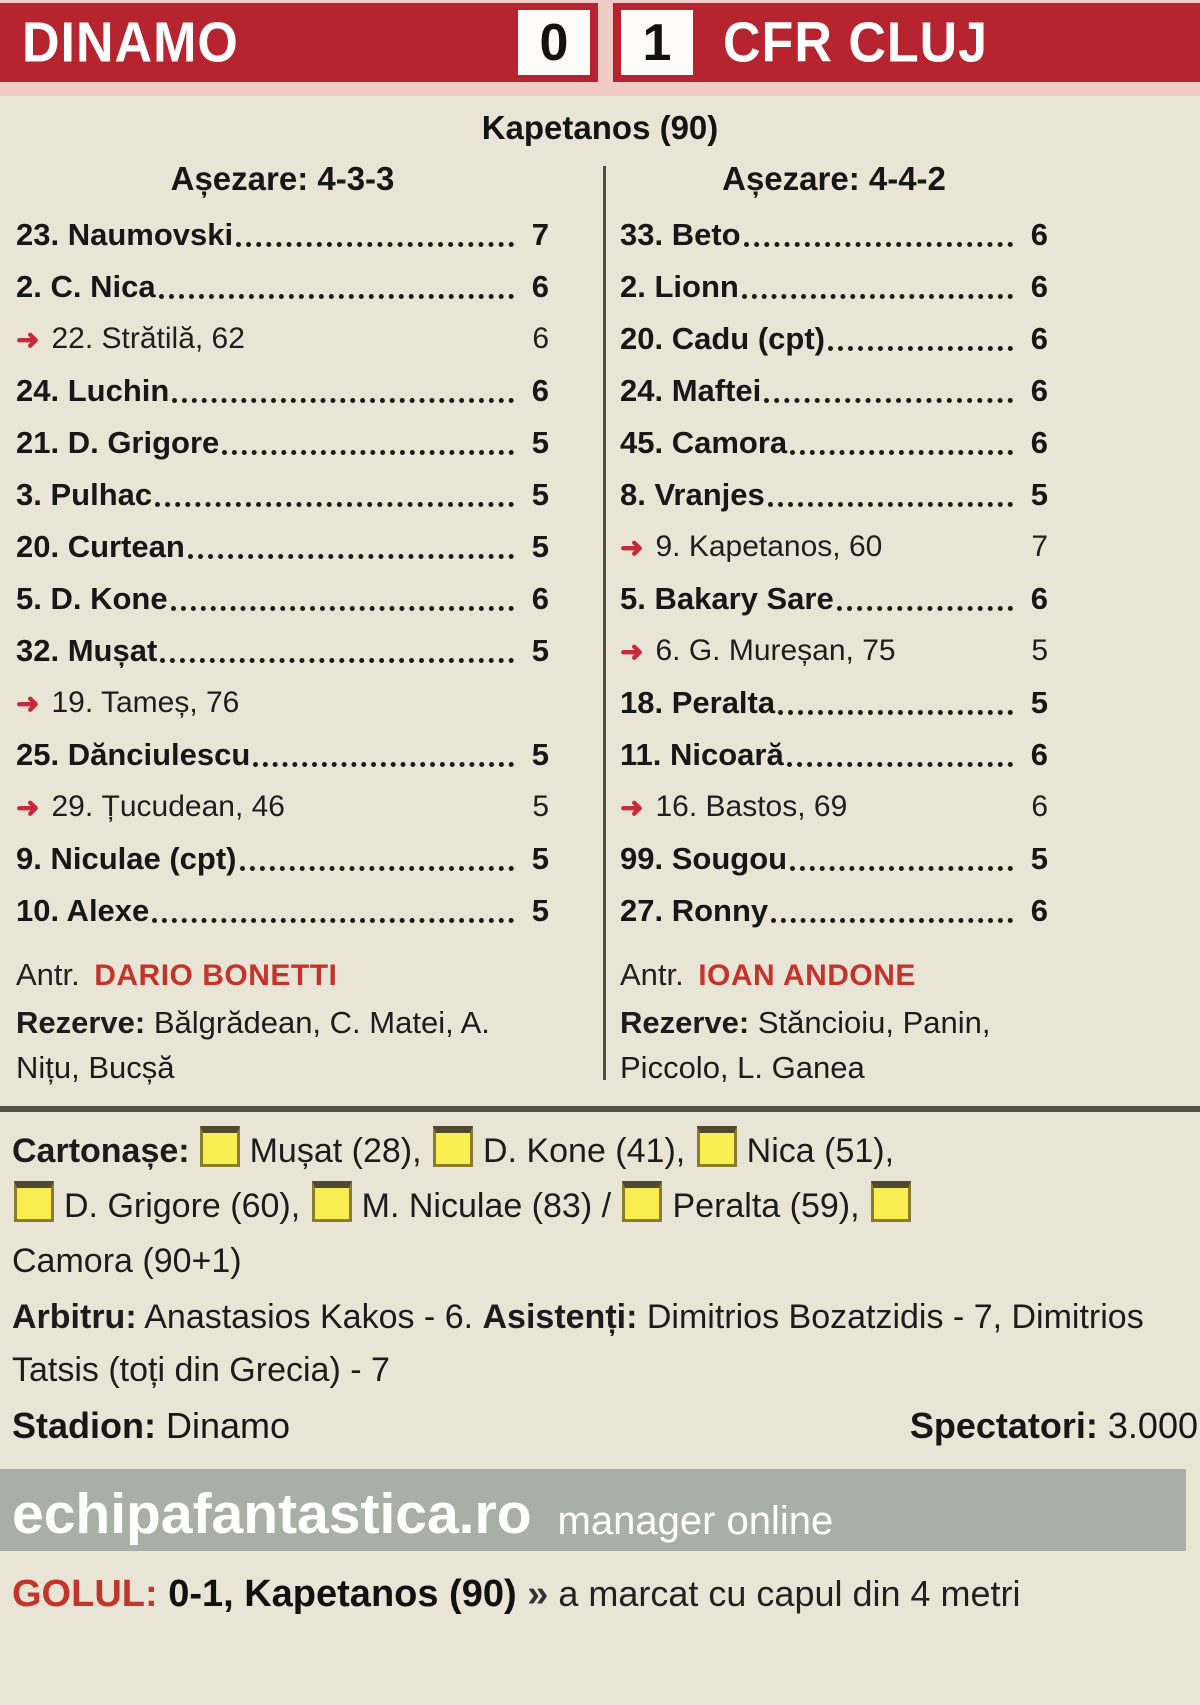 This screenshot has height=1705, width=1200. I want to click on substitute-row: ➜ 16. Bastos, 69 6, so click(834, 804).